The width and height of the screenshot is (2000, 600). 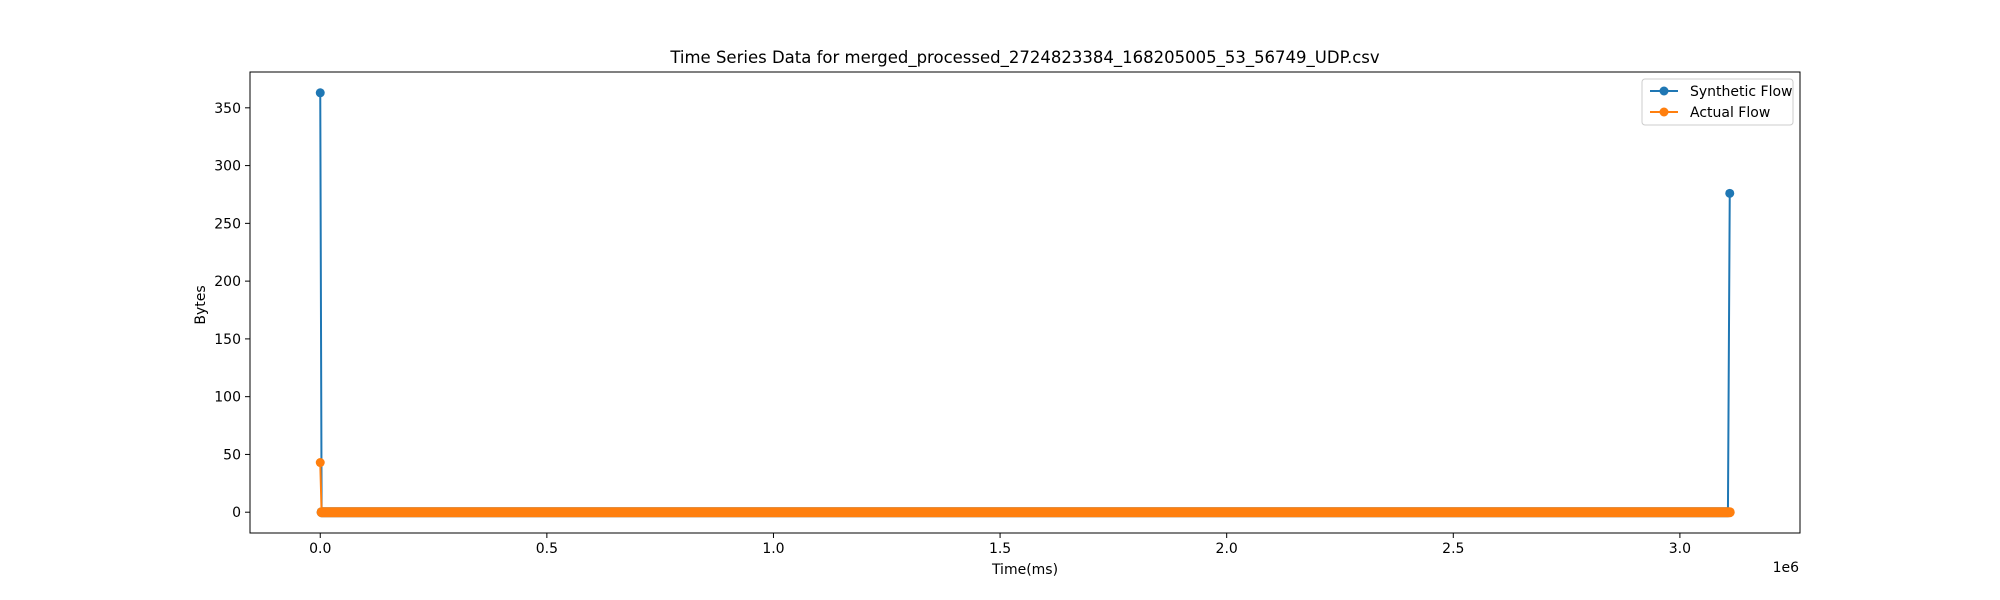 I want to click on y-tick-label: 250, so click(x=227, y=224).